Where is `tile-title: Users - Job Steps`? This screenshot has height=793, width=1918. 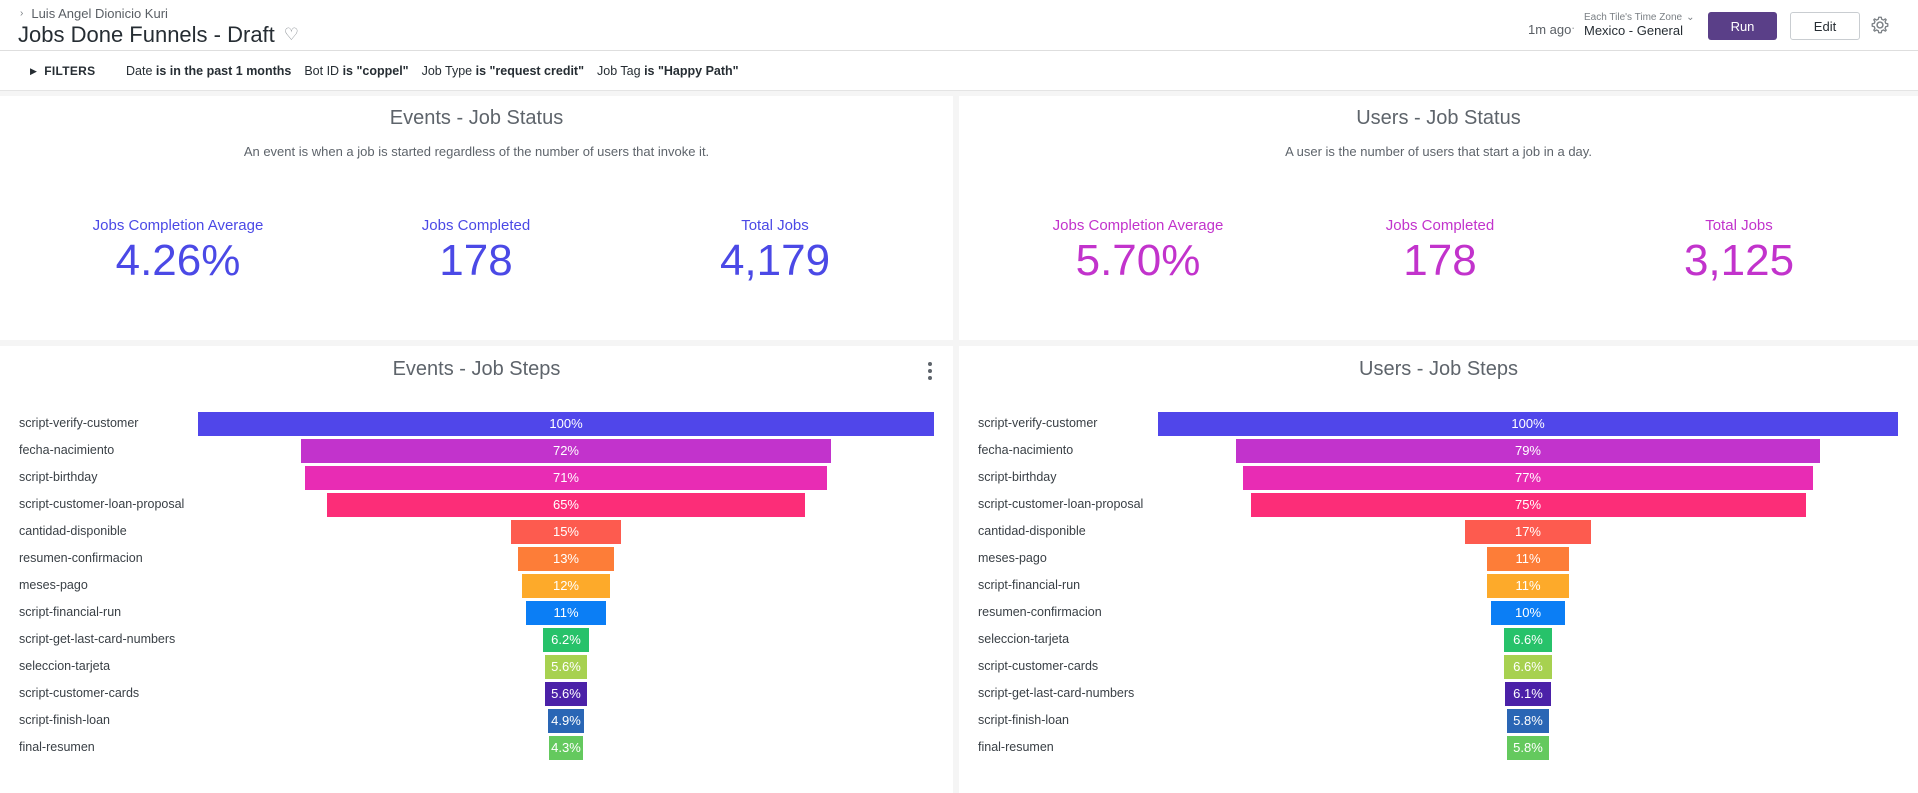 tile-title: Users - Job Steps is located at coordinates (1438, 369).